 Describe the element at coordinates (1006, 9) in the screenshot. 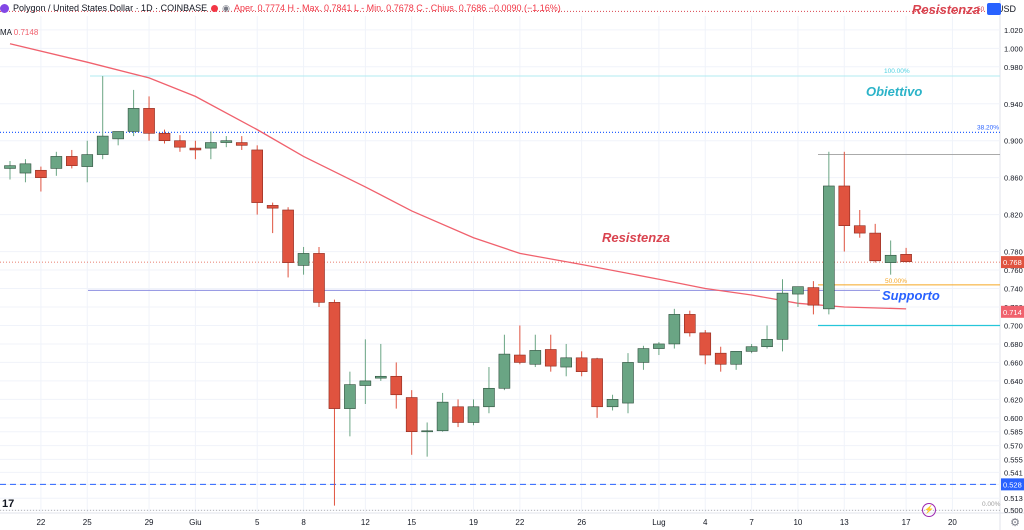

I see `currency-label: USD` at that location.